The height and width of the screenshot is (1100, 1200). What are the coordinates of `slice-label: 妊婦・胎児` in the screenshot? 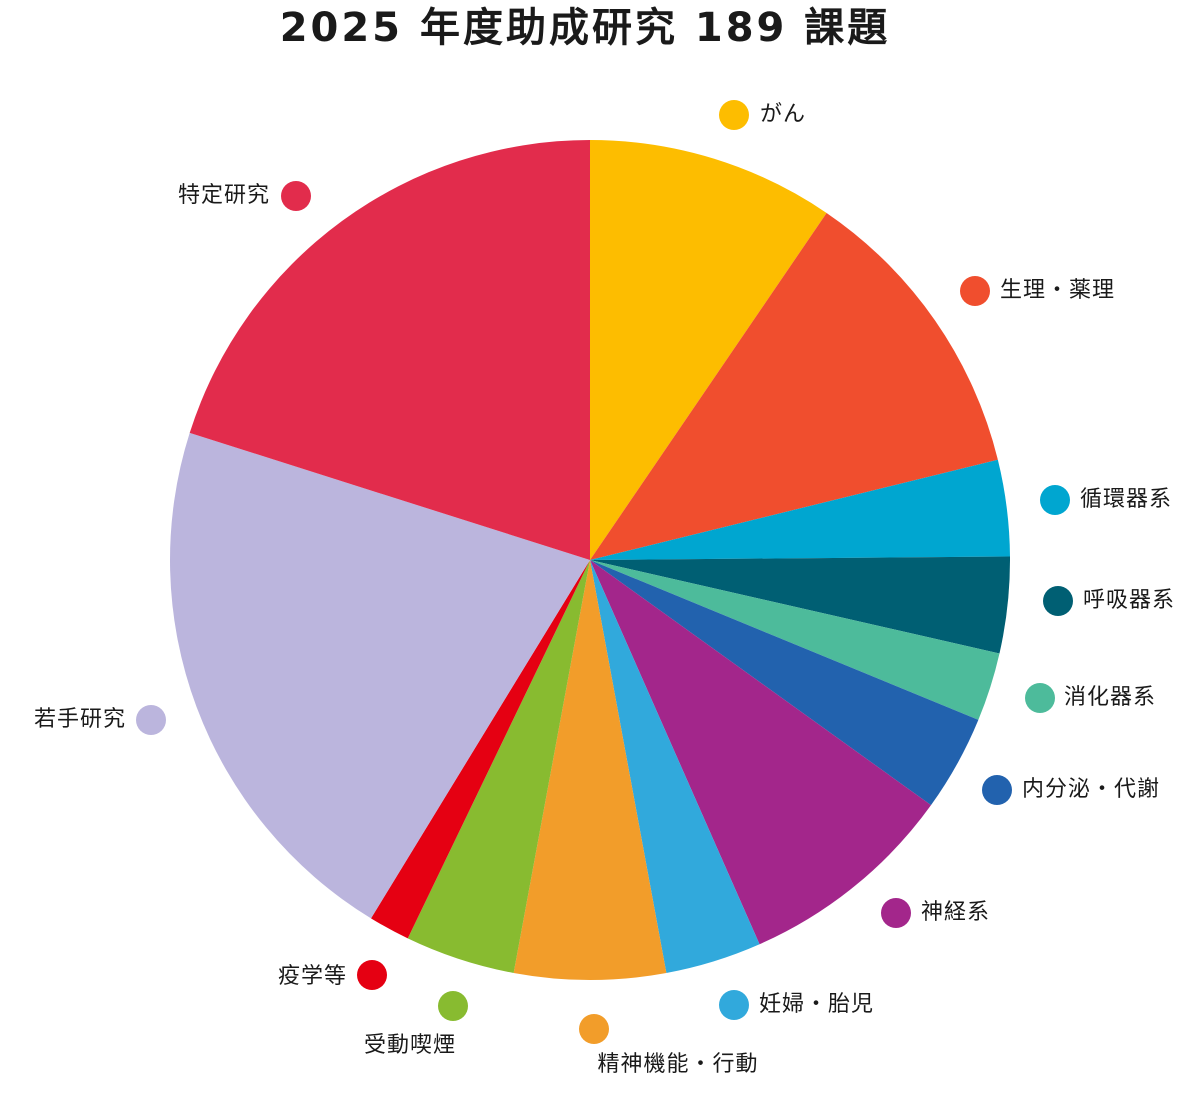 It's located at (816, 1004).